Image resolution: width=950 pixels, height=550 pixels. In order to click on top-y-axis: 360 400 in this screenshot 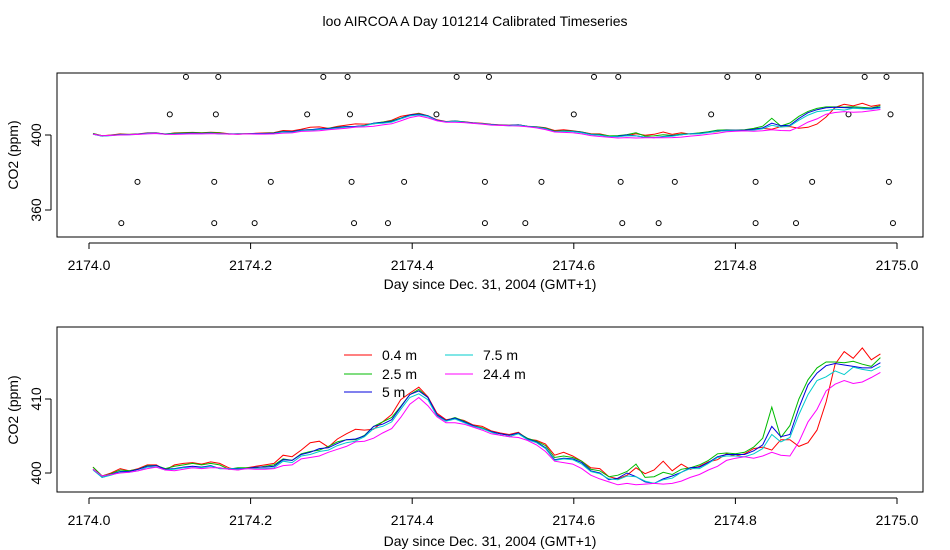, I will do `click(40, 172)`.